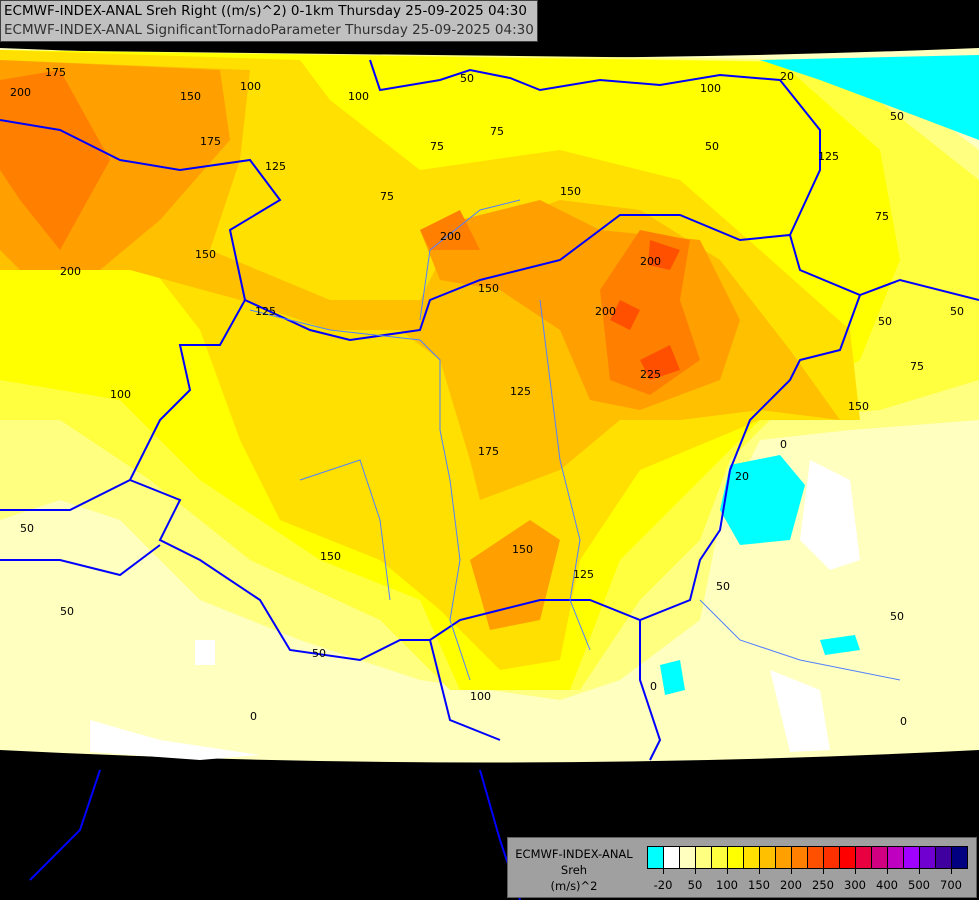  What do you see at coordinates (887, 885) in the screenshot?
I see `legend-tick-label: 400` at bounding box center [887, 885].